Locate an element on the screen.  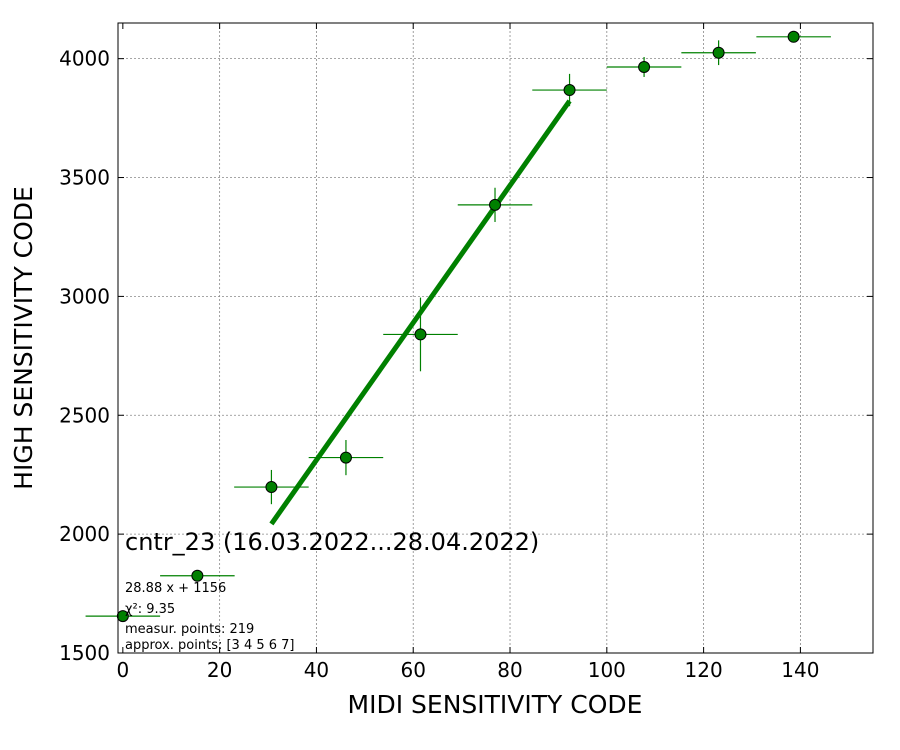
y-tick-label: 3500 is located at coordinates (84, 178).